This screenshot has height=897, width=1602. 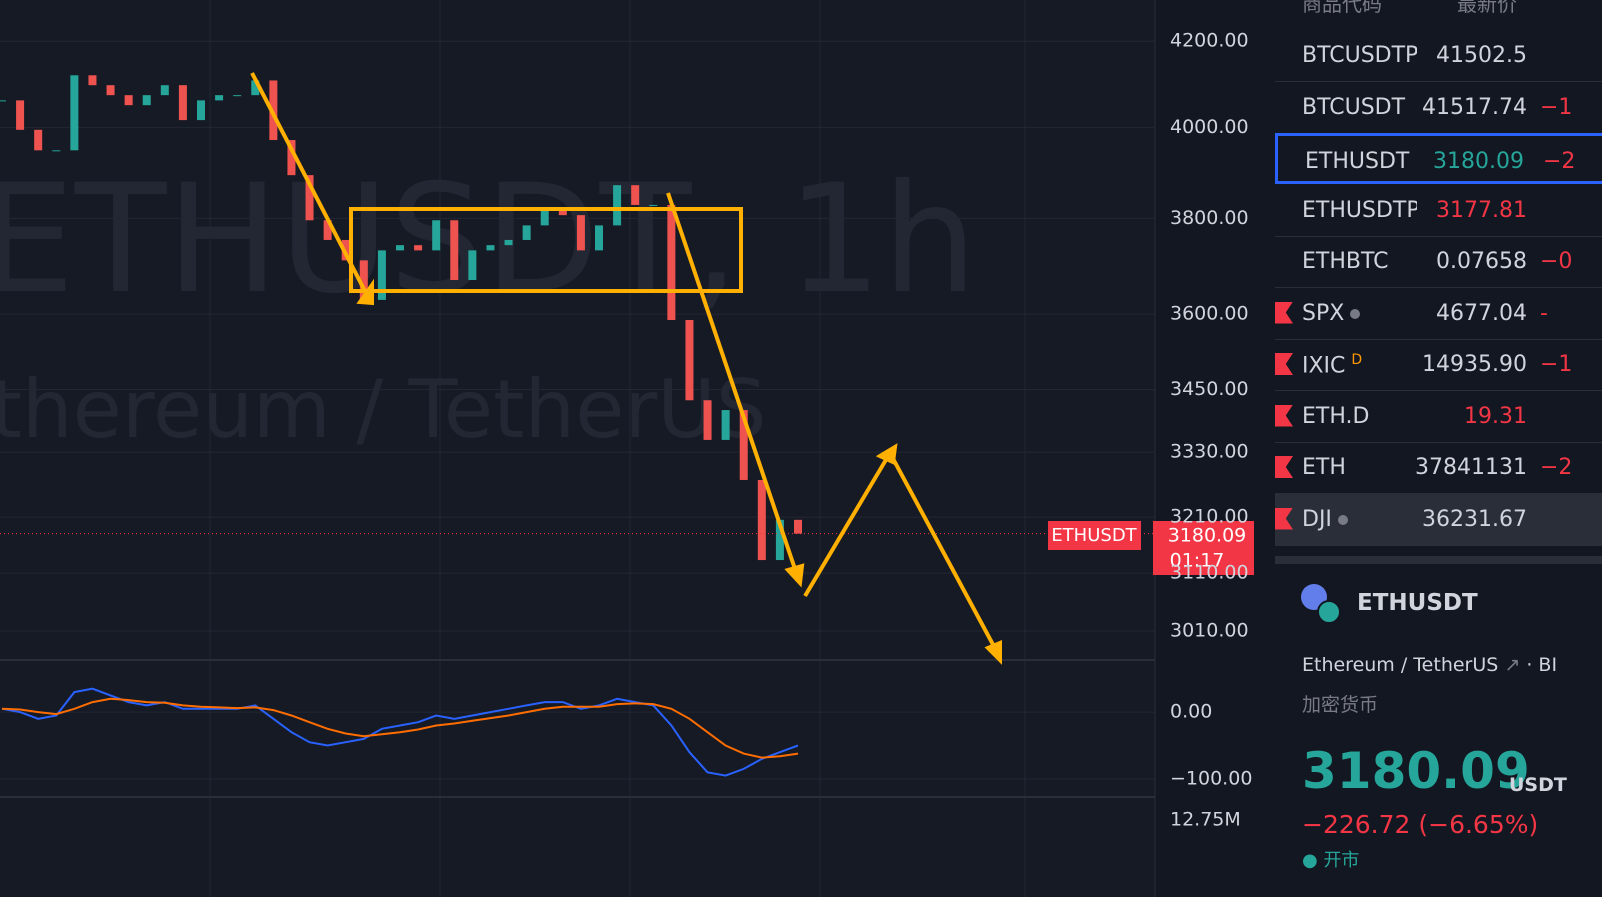 I want to click on watchlist-row: ETHUSDTP 3177.81, so click(x=1438, y=211).